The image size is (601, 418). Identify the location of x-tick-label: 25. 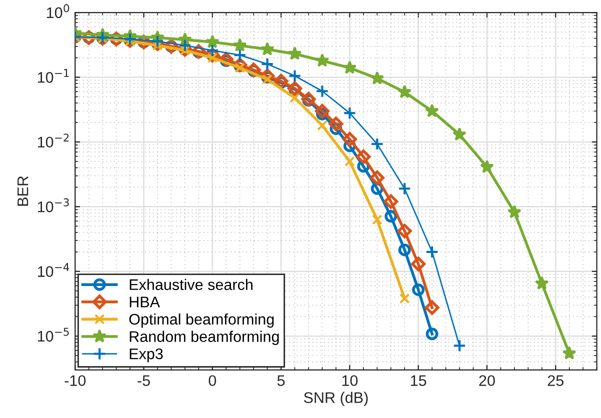
(556, 380).